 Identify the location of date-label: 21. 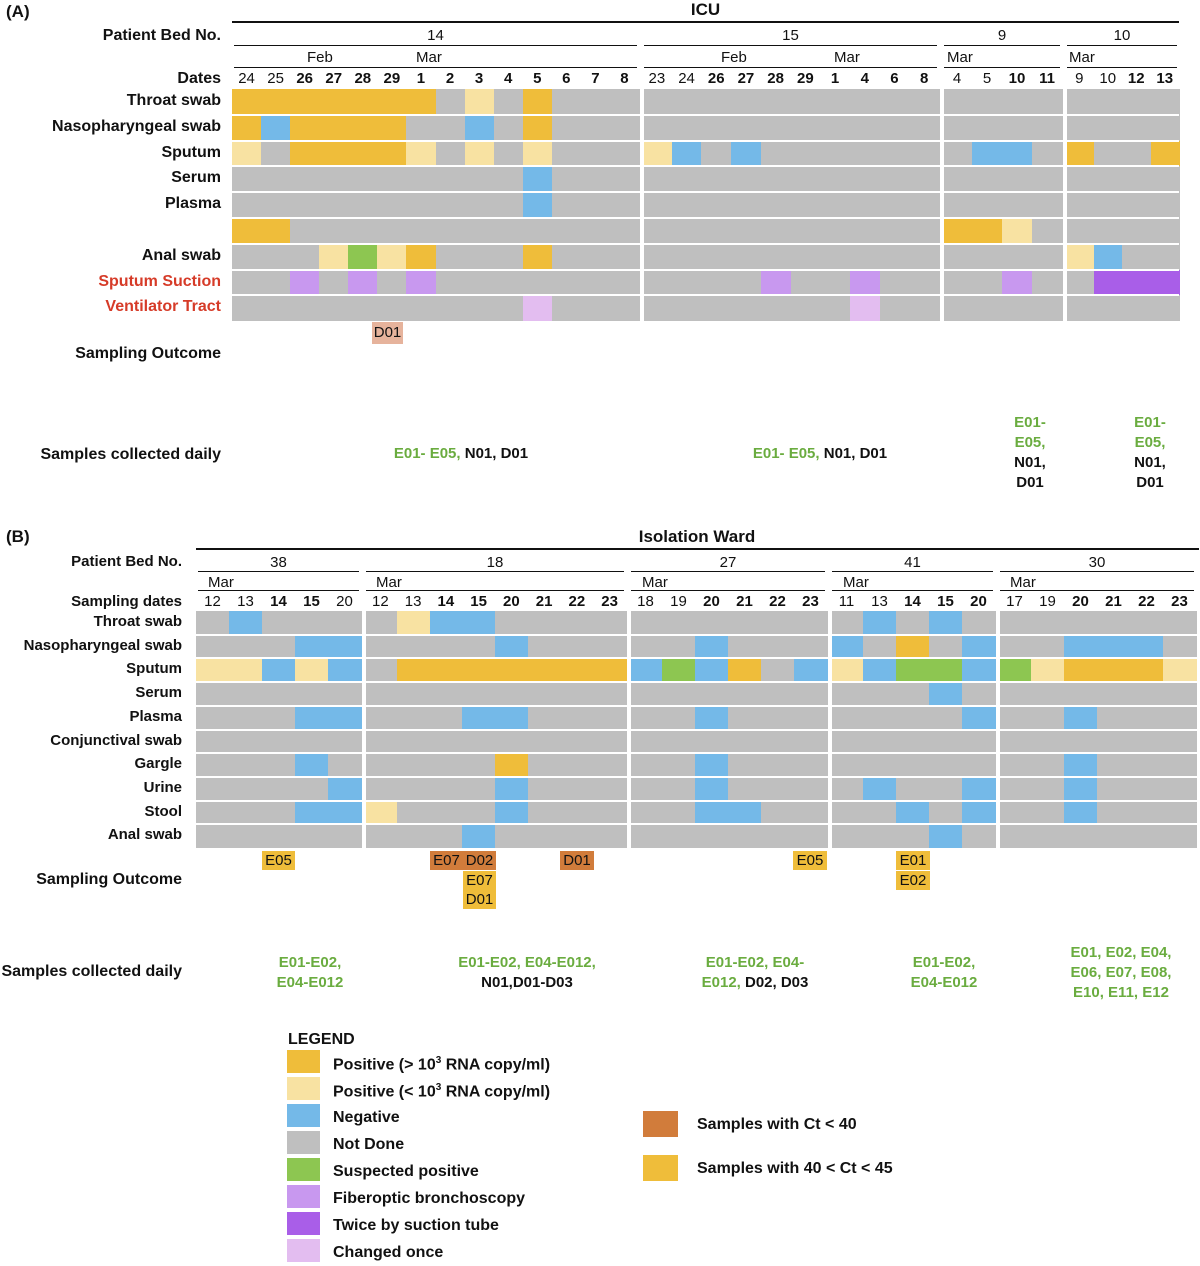
(544, 601).